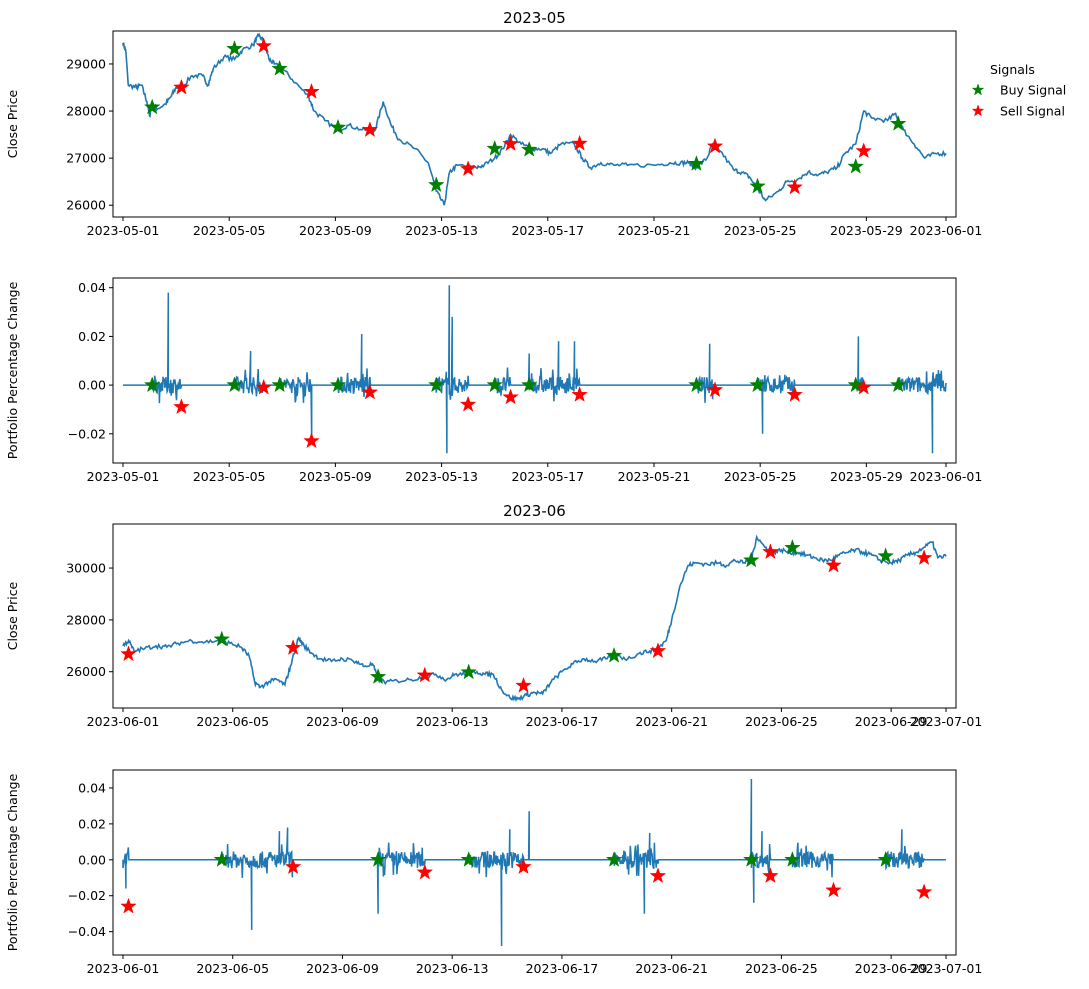  Describe the element at coordinates (534, 18) in the screenshot. I see `panel-title: 2023-05` at that location.